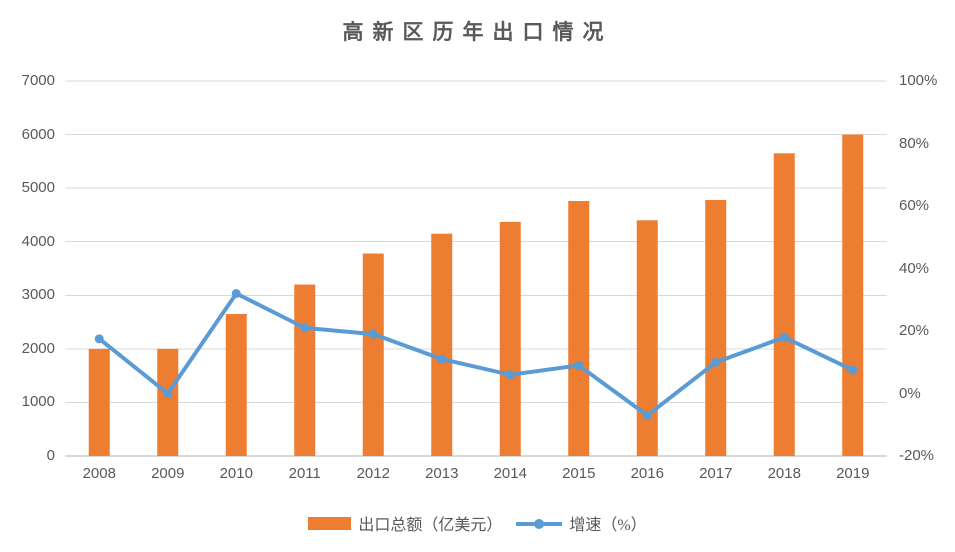 Image resolution: width=955 pixels, height=552 pixels. Describe the element at coordinates (716, 327) in the screenshot. I see `bar-2017` at that location.